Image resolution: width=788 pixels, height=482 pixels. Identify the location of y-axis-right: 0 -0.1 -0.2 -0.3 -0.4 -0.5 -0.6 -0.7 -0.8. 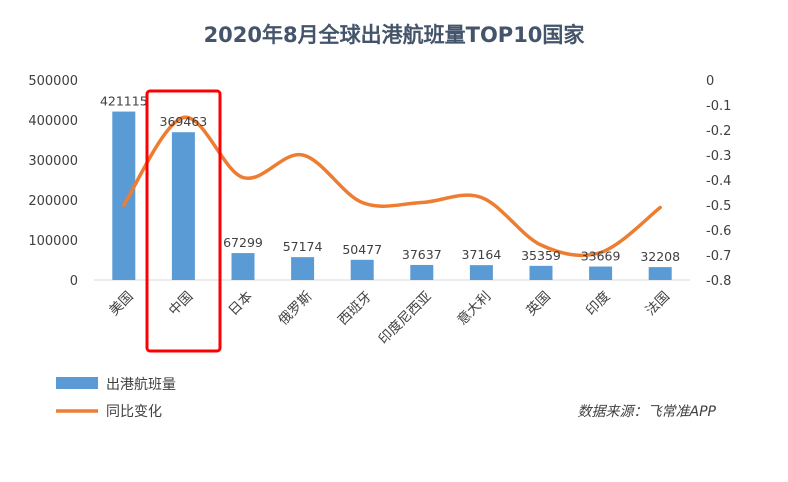
(718, 181).